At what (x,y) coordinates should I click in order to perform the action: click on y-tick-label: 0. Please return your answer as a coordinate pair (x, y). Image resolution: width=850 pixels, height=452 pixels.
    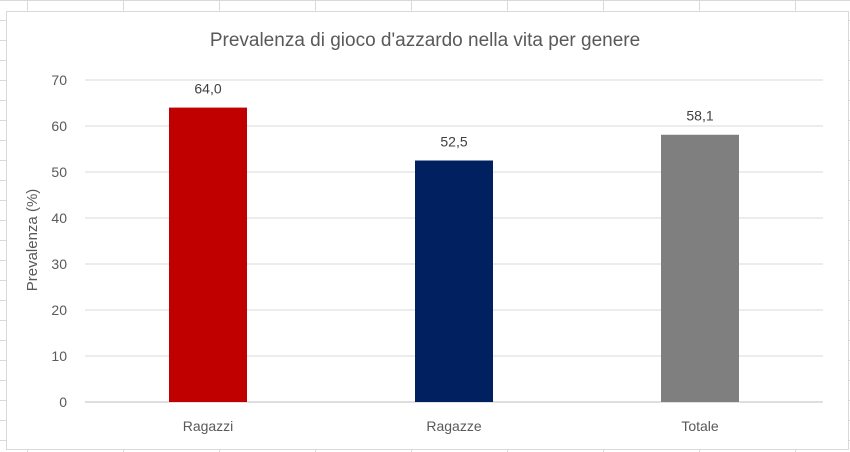
    Looking at the image, I should click on (63, 402).